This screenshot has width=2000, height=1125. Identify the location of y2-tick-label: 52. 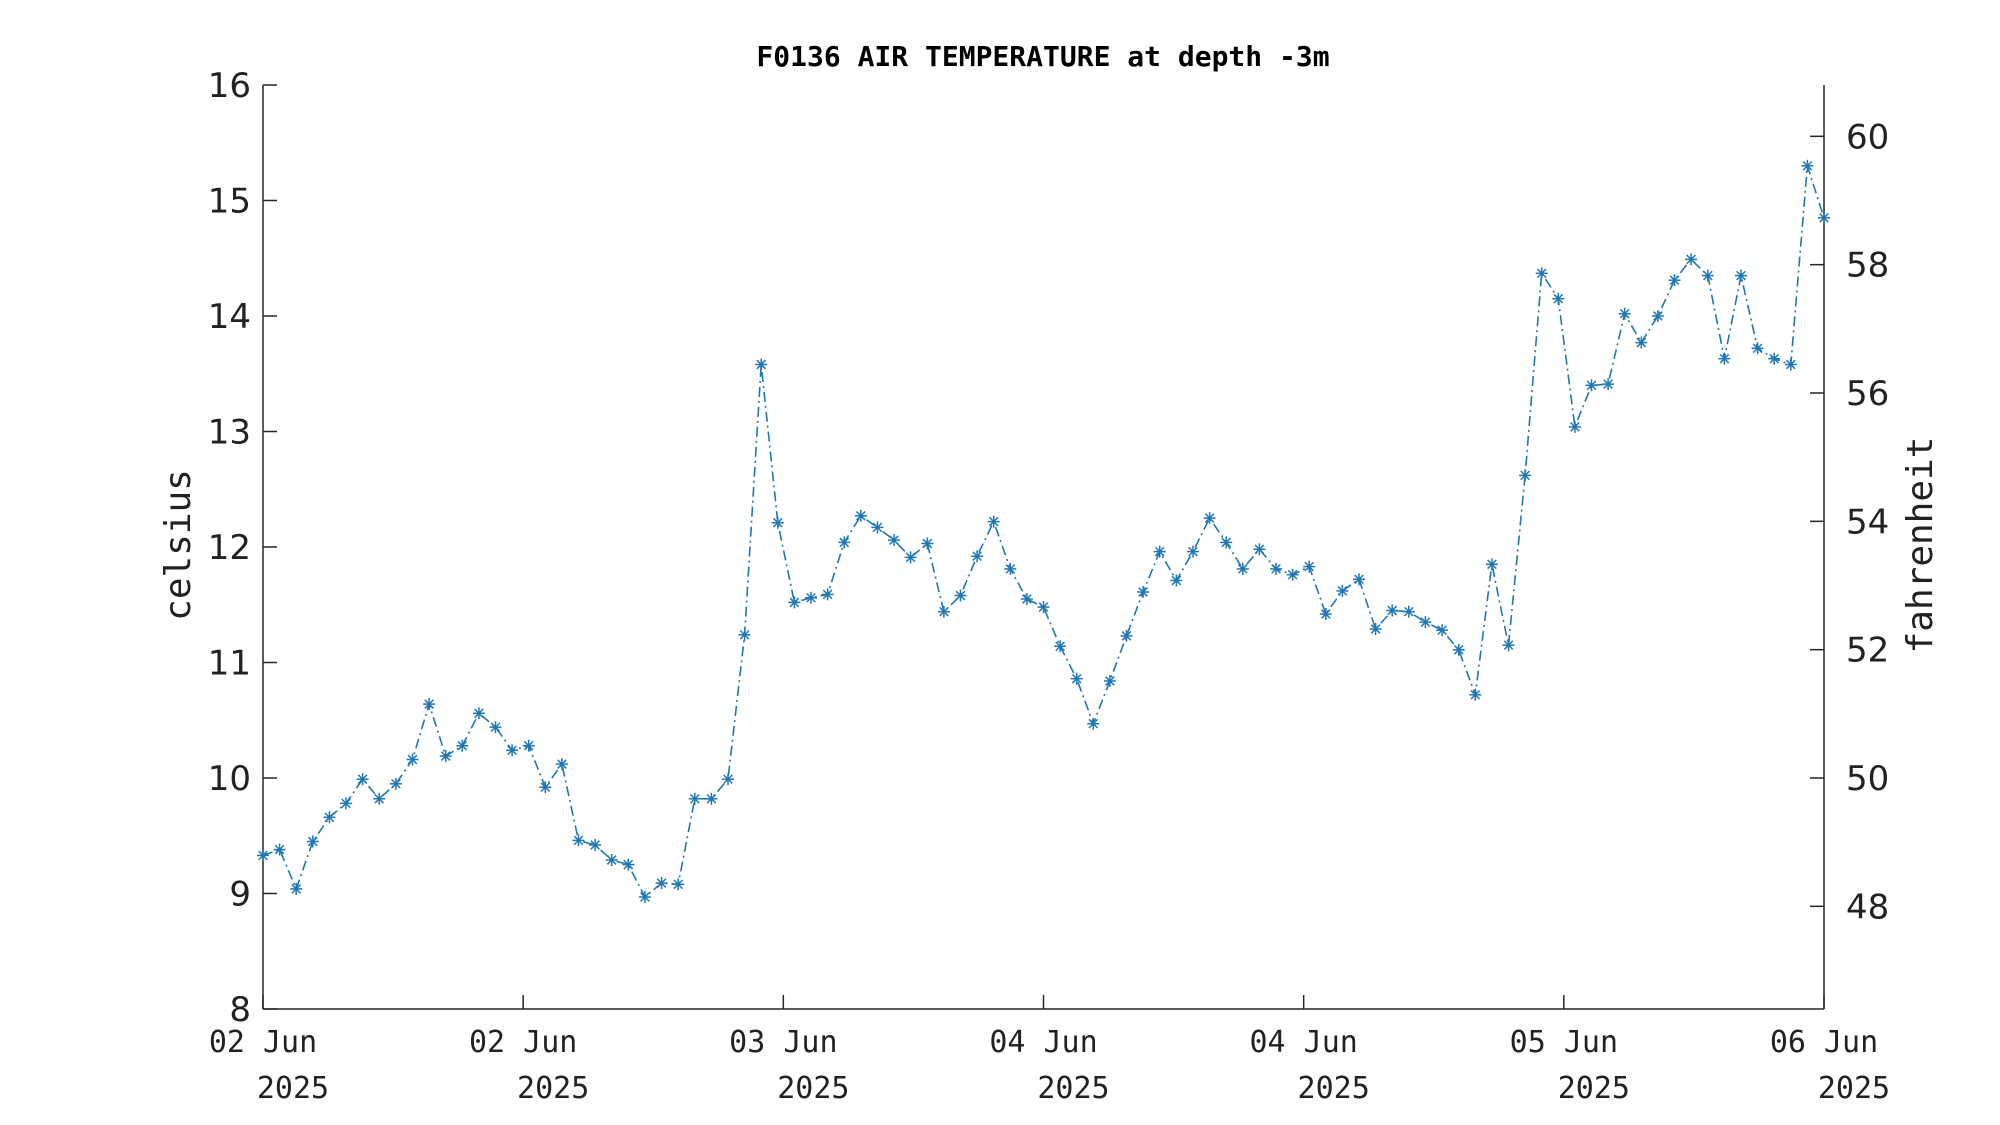
(1867, 651).